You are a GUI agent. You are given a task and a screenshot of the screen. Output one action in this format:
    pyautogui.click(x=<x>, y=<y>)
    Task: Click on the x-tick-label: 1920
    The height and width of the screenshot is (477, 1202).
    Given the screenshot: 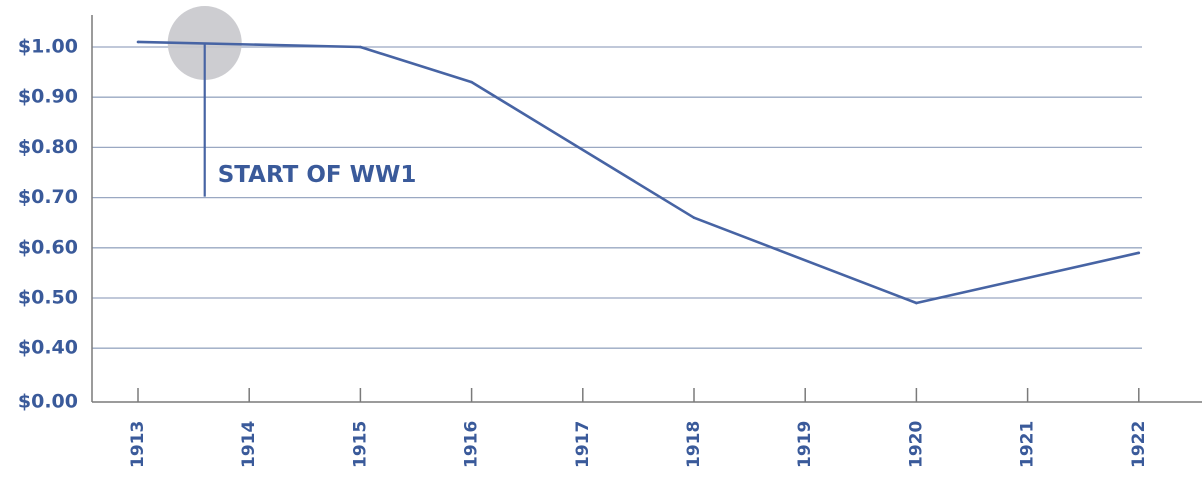 What is the action you would take?
    pyautogui.click(x=916, y=444)
    